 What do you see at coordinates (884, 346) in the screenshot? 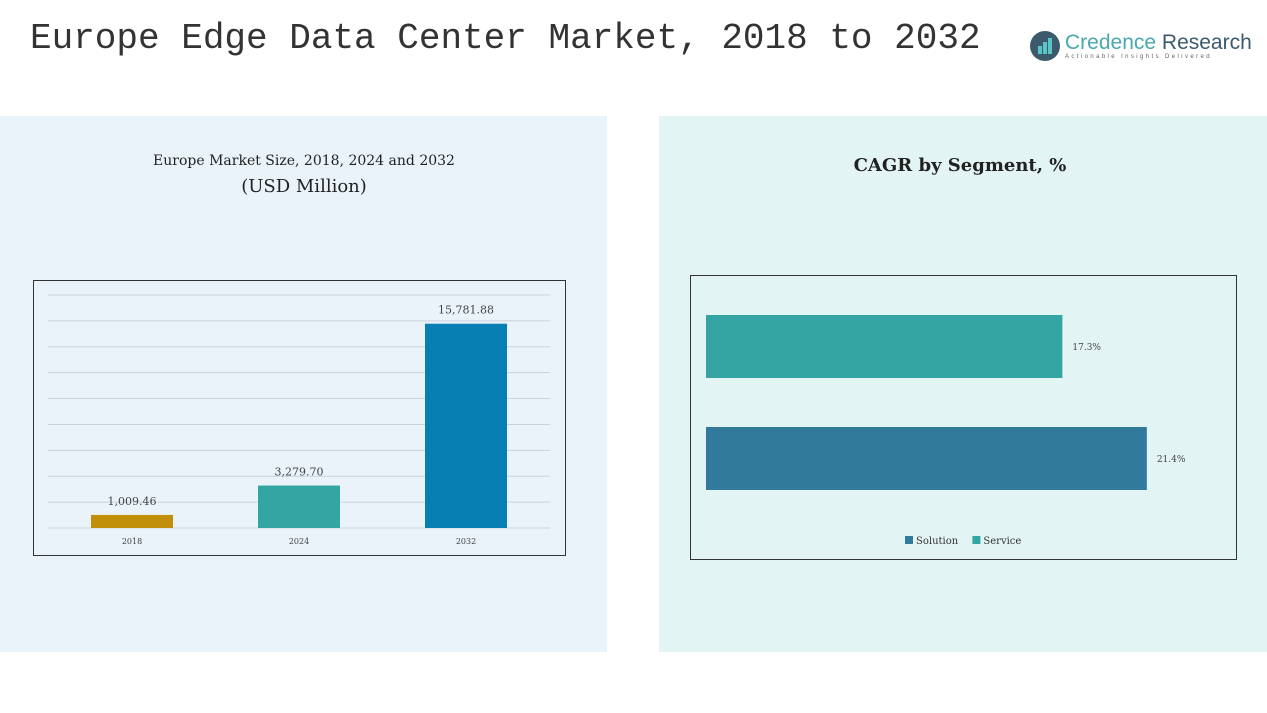
I see `bar-service` at bounding box center [884, 346].